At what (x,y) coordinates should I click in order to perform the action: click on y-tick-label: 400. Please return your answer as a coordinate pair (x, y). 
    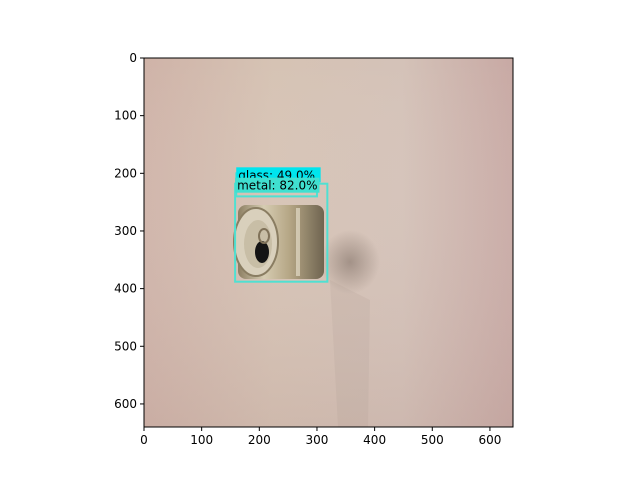
    Looking at the image, I should click on (125, 289).